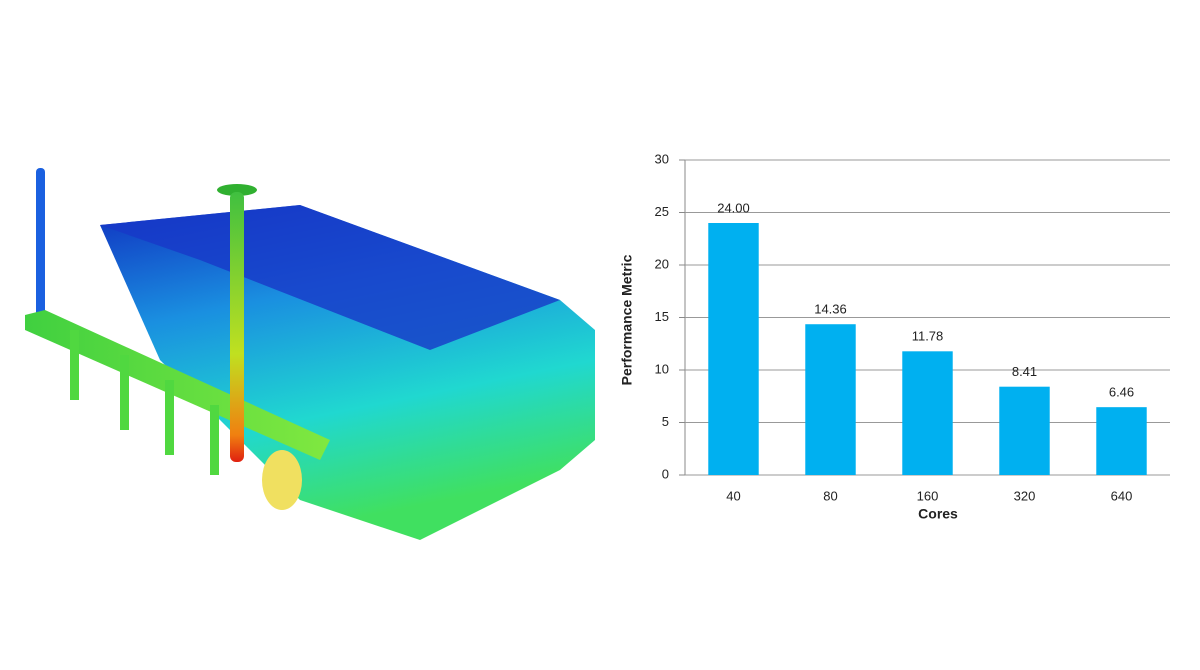  Describe the element at coordinates (237, 327) in the screenshot. I see `riser` at that location.